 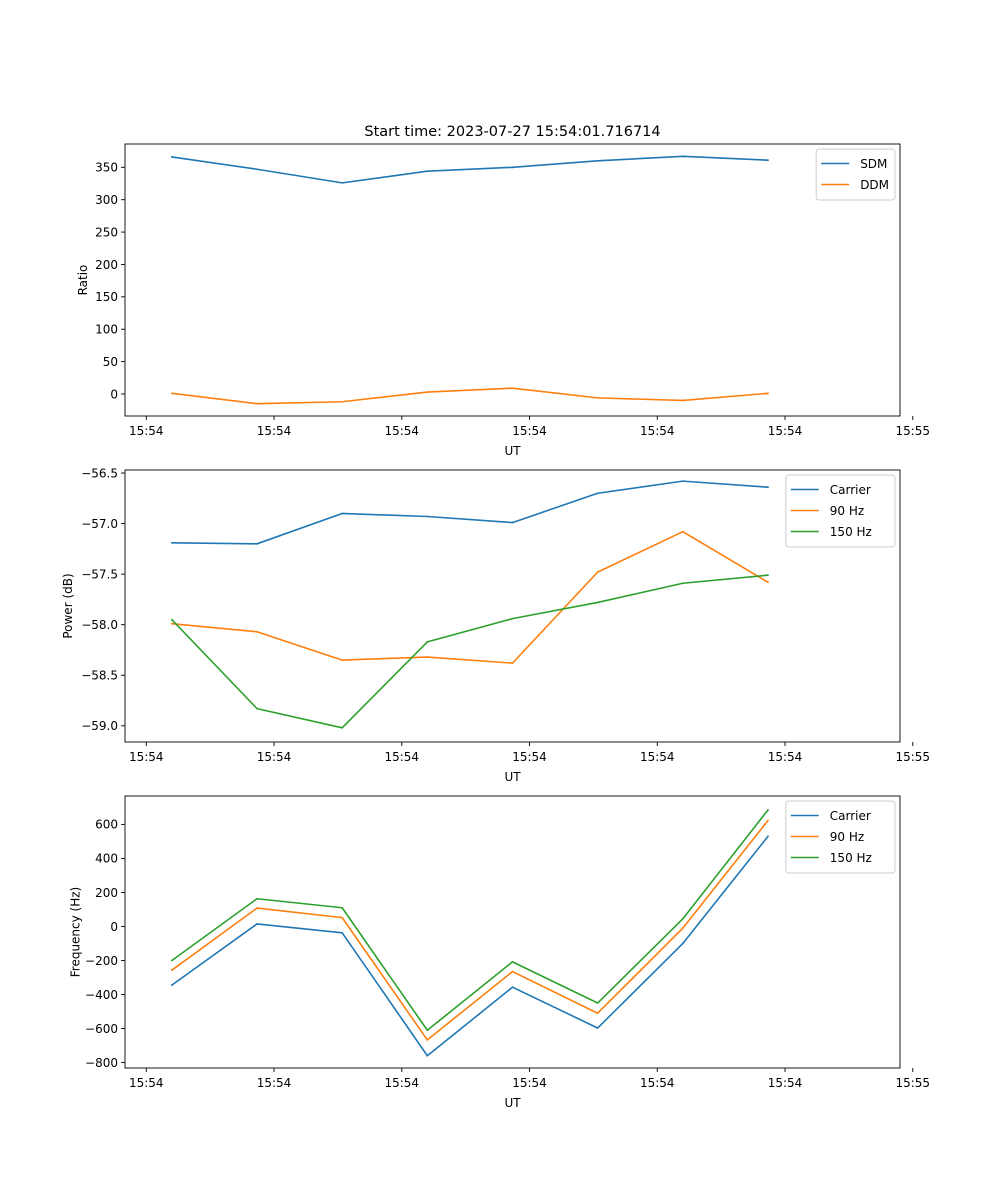 I want to click on y-tick-label: −200, so click(x=101, y=961).